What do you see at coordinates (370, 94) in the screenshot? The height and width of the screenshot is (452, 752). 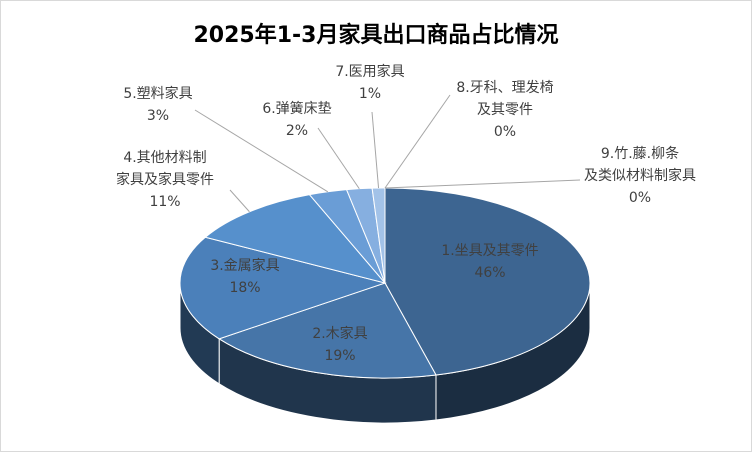 I see `value-label: 1%` at bounding box center [370, 94].